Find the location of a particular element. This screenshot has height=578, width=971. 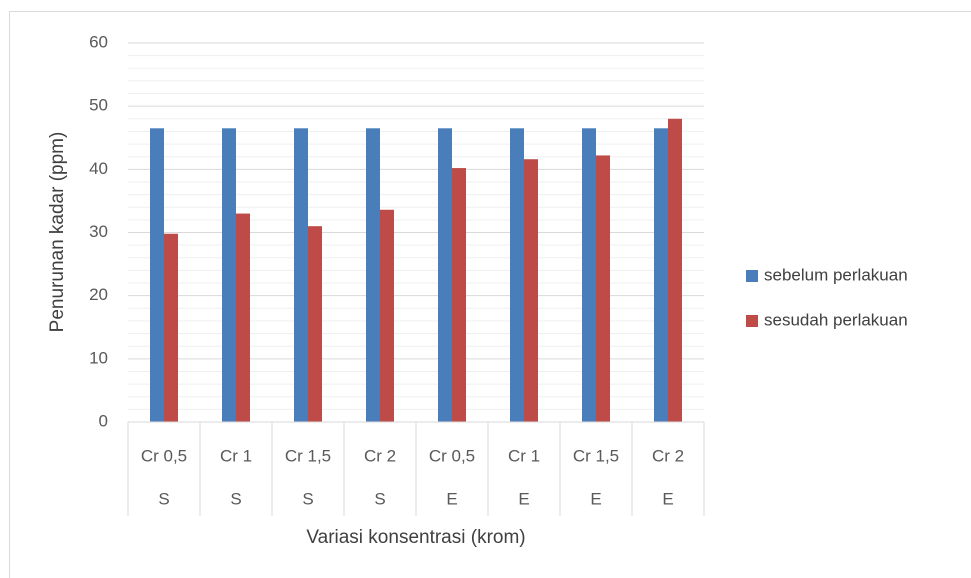

y-tick-label: 0 is located at coordinates (103, 420).